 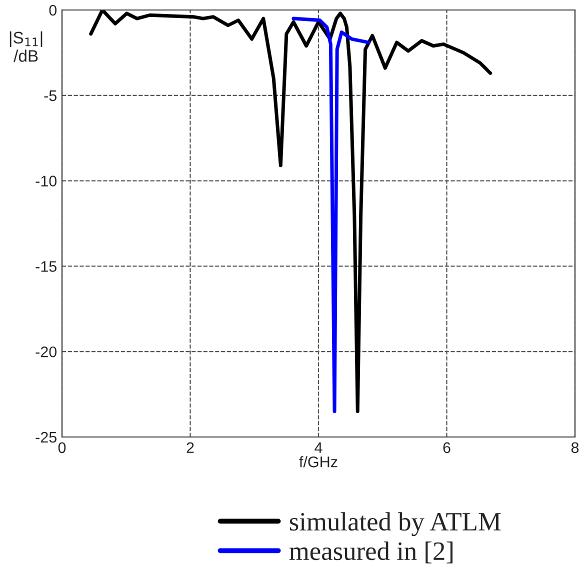 What do you see at coordinates (46, 266) in the screenshot?
I see `y-tick-label: -15` at bounding box center [46, 266].